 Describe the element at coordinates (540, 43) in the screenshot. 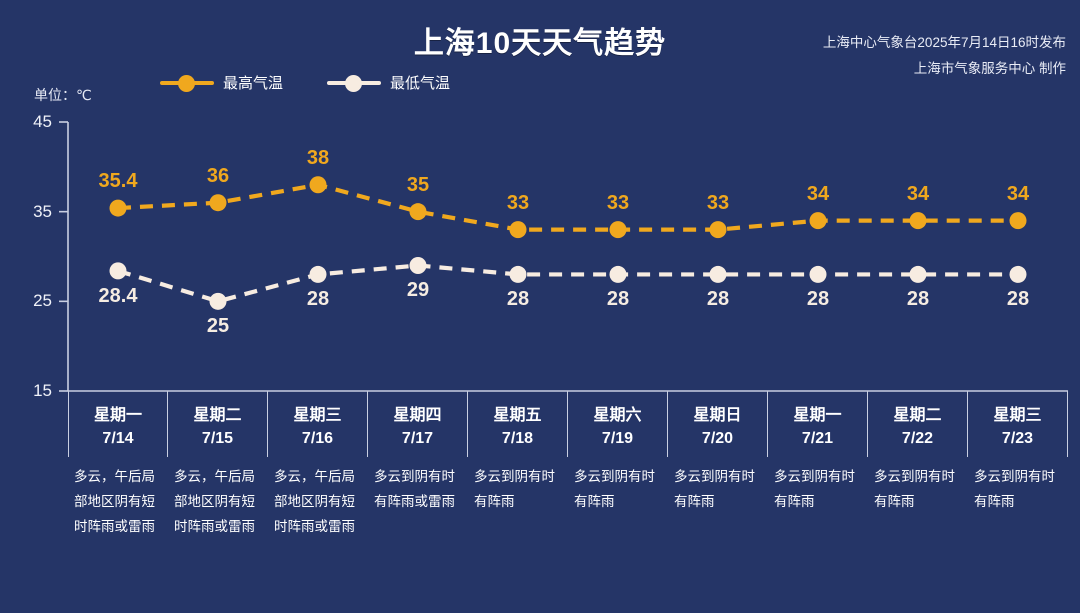

I see `page-title: 上海10天天气趋势` at that location.